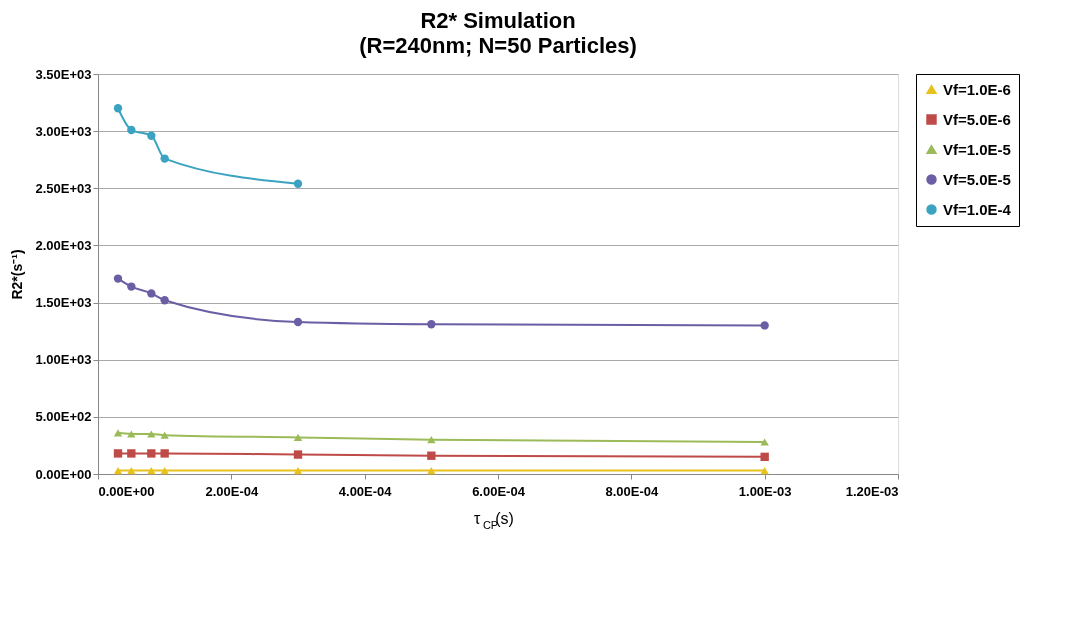 The image size is (1086, 644). I want to click on y-tick-label: 5.00E+02, so click(63, 417).